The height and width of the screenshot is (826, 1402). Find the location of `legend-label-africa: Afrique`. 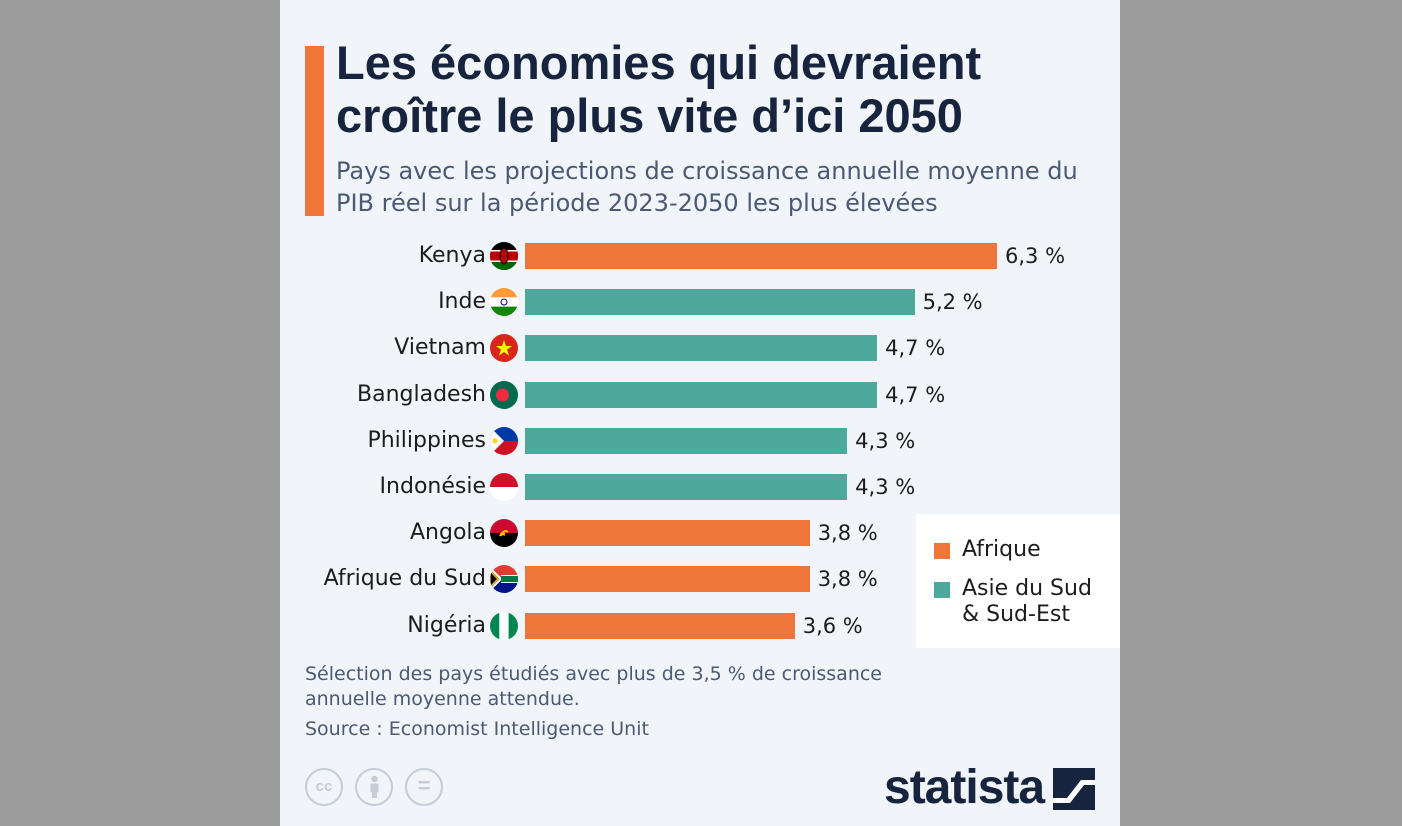

legend-label-africa: Afrique is located at coordinates (1001, 549).